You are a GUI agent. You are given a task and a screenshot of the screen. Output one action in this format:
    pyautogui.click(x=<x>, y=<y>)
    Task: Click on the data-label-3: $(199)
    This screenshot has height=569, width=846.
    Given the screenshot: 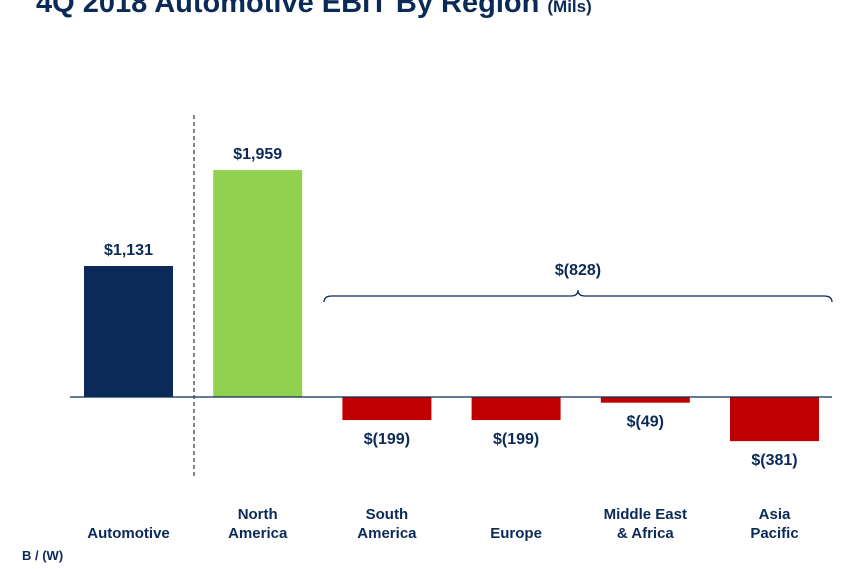 What is the action you would take?
    pyautogui.click(x=387, y=439)
    